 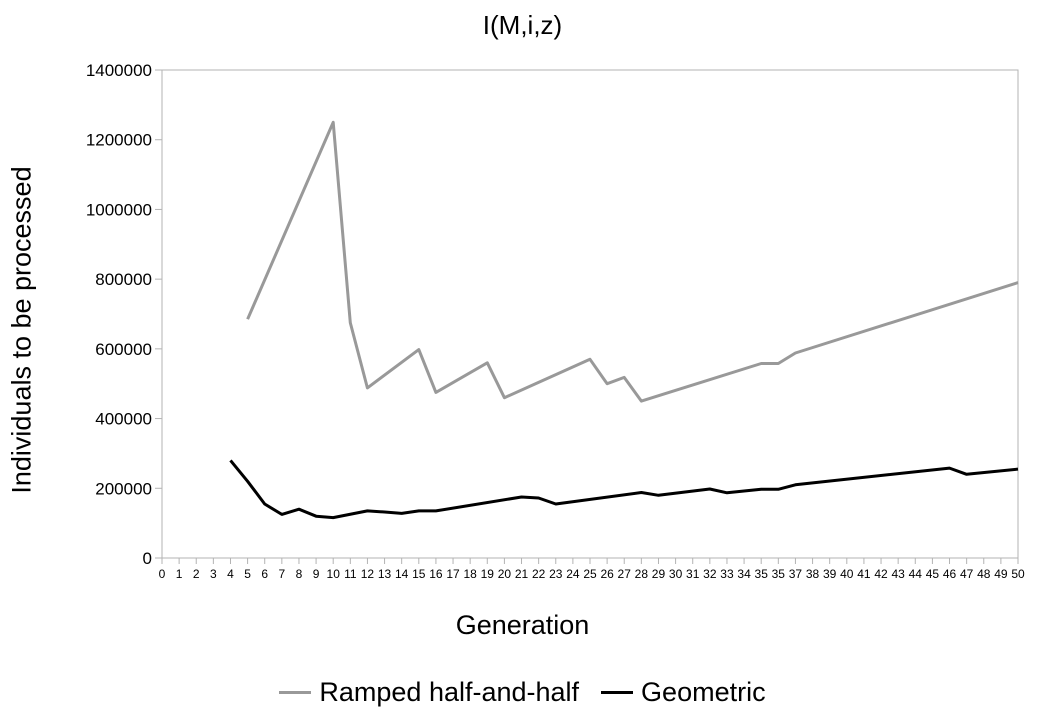 I want to click on legend-item-geometric: Geometric, so click(x=683, y=692).